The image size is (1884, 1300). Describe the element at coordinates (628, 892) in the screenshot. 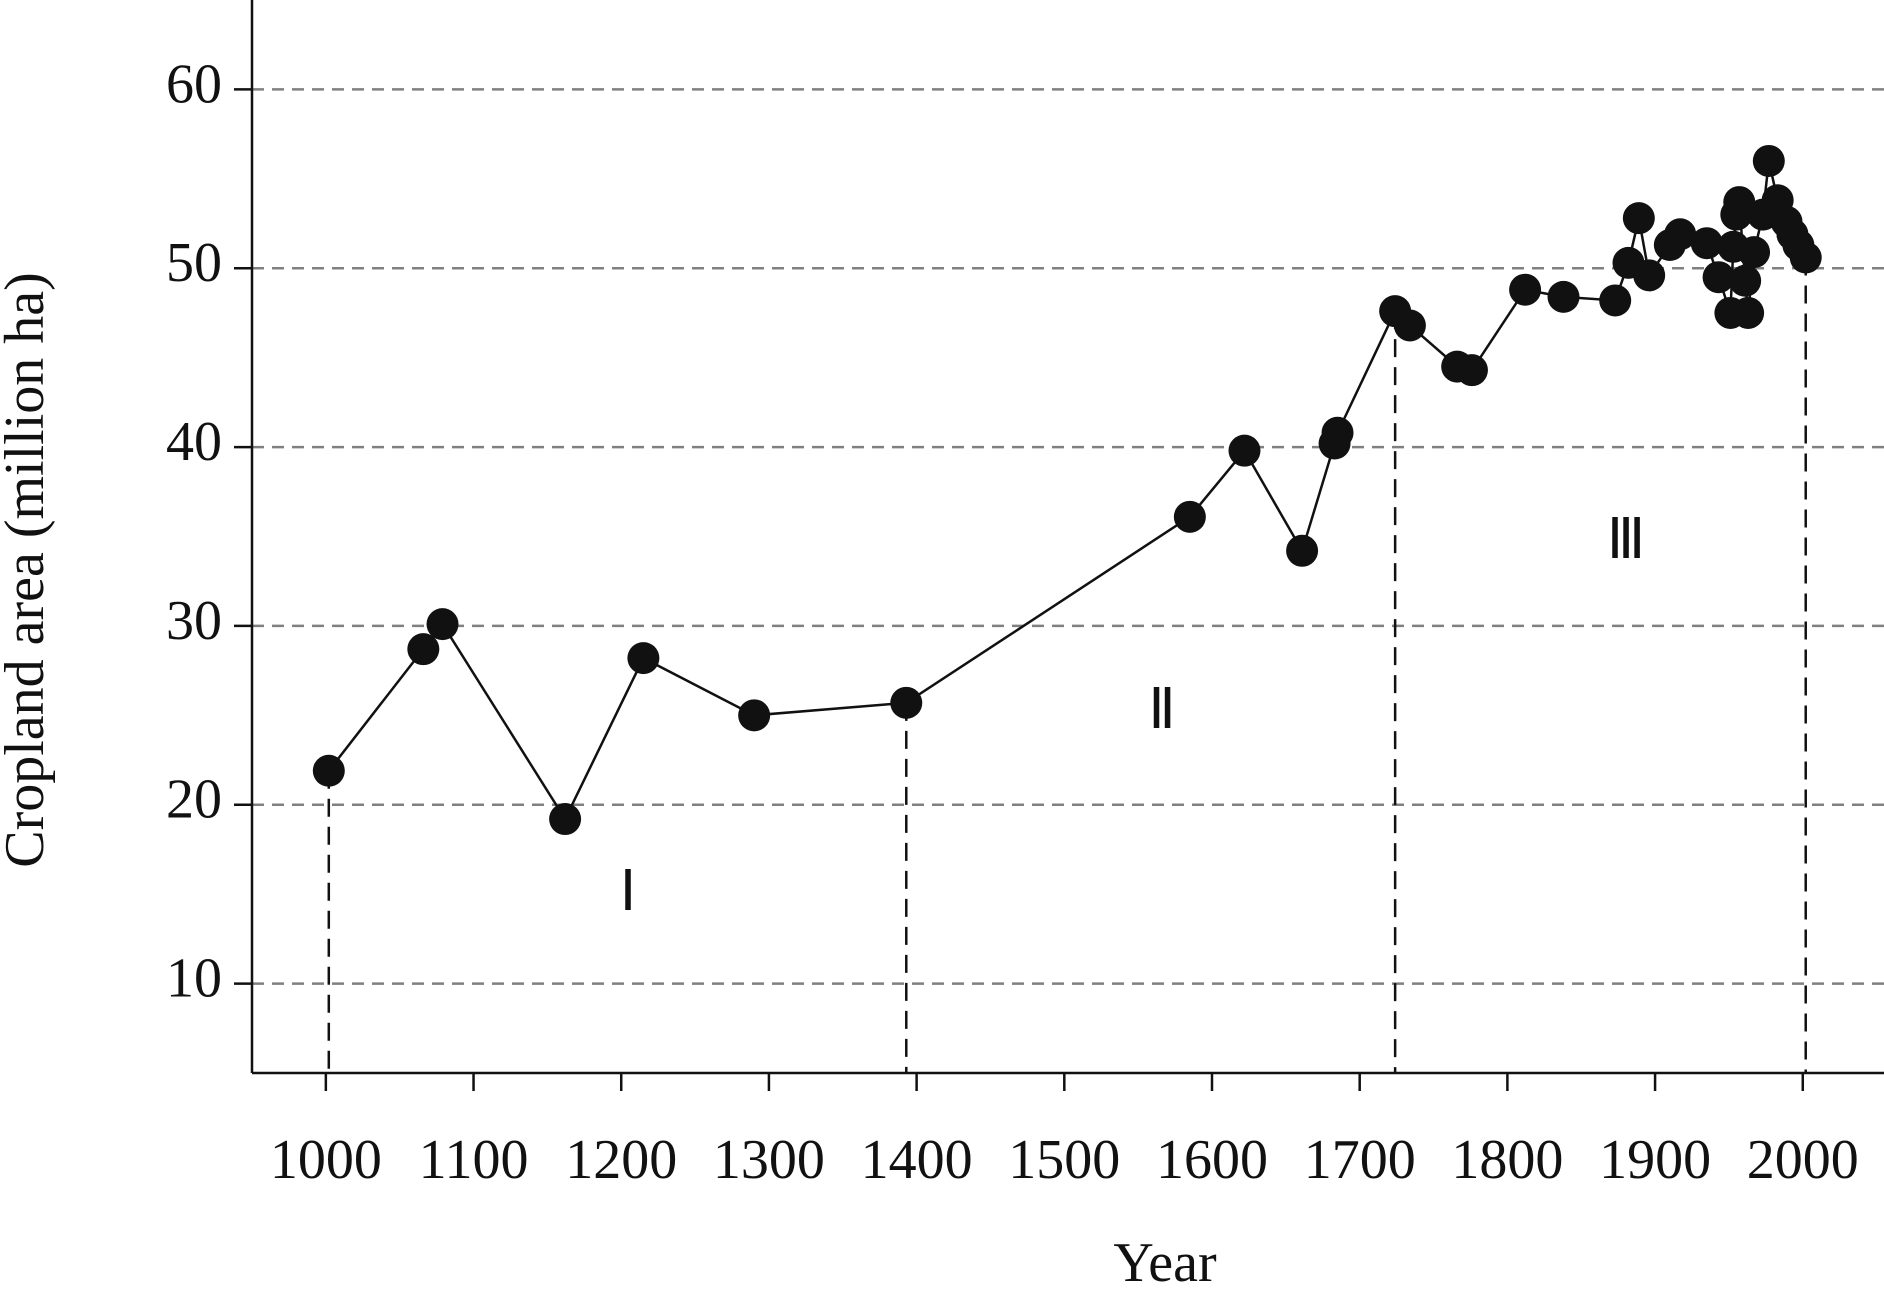

I see `period-label: Ⅰ` at that location.